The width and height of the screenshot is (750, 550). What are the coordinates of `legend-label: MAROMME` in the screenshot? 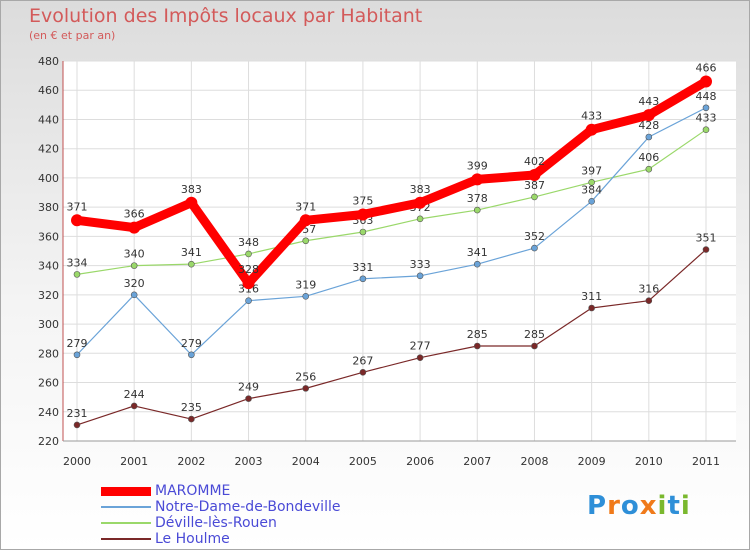 It's located at (193, 491).